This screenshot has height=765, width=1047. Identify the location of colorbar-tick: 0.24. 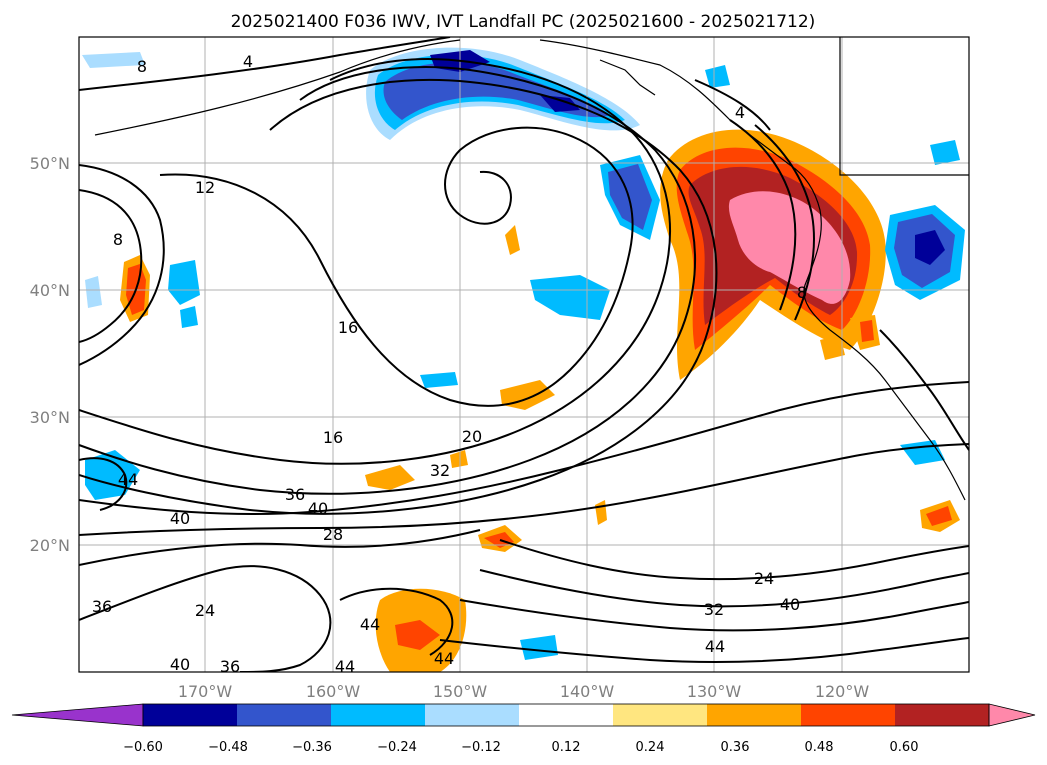
(650, 747).